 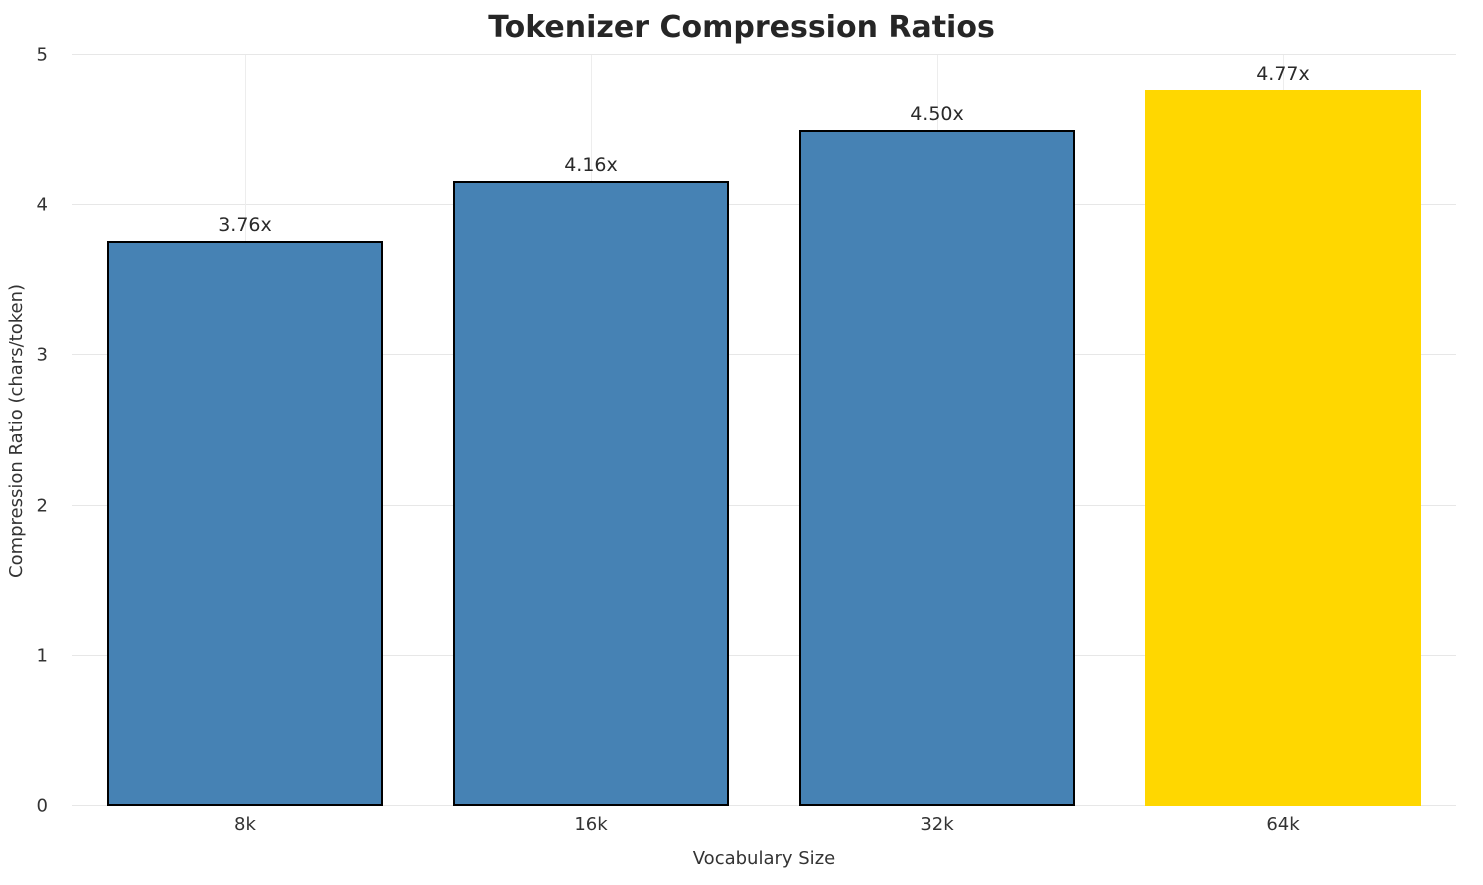 I want to click on x-tick-label: 16k, so click(x=591, y=824).